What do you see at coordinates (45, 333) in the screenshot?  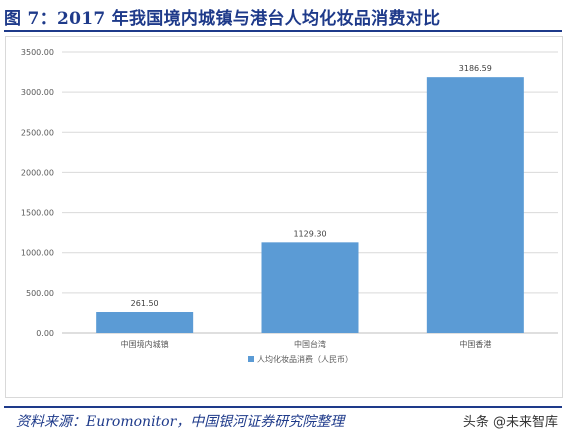 I see `y-tick-label: 0.00` at bounding box center [45, 333].